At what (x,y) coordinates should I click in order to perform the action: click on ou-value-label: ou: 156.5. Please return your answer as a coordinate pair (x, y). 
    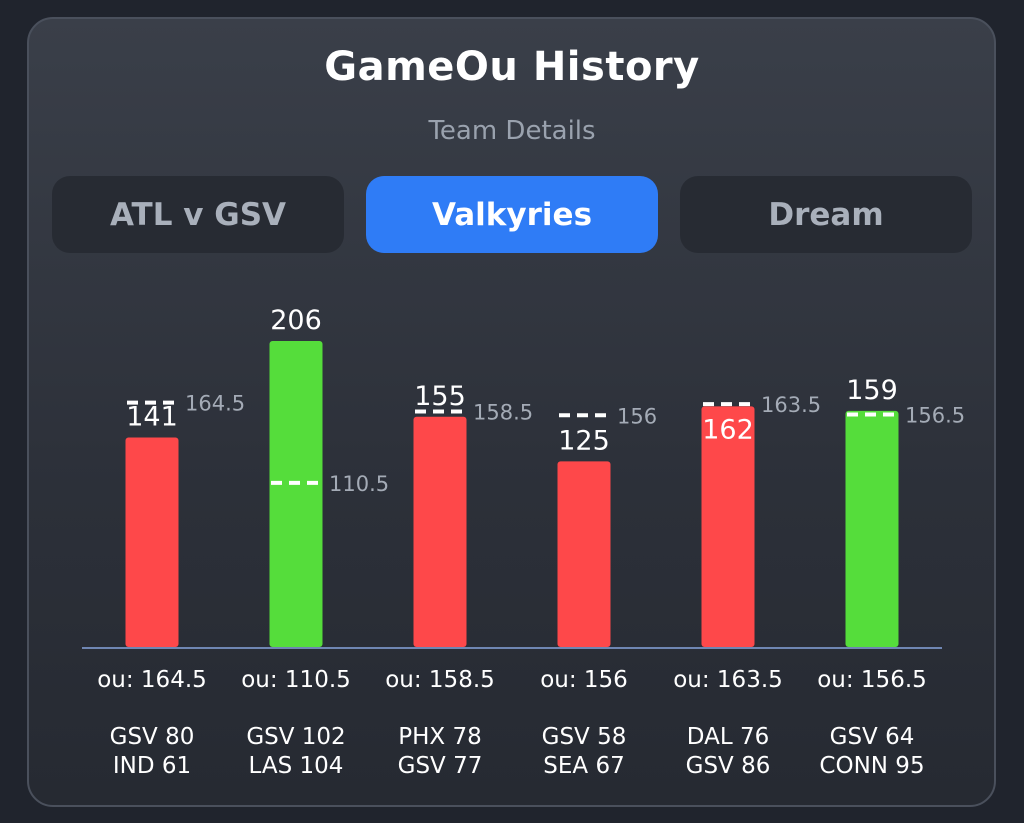
    Looking at the image, I should click on (872, 680).